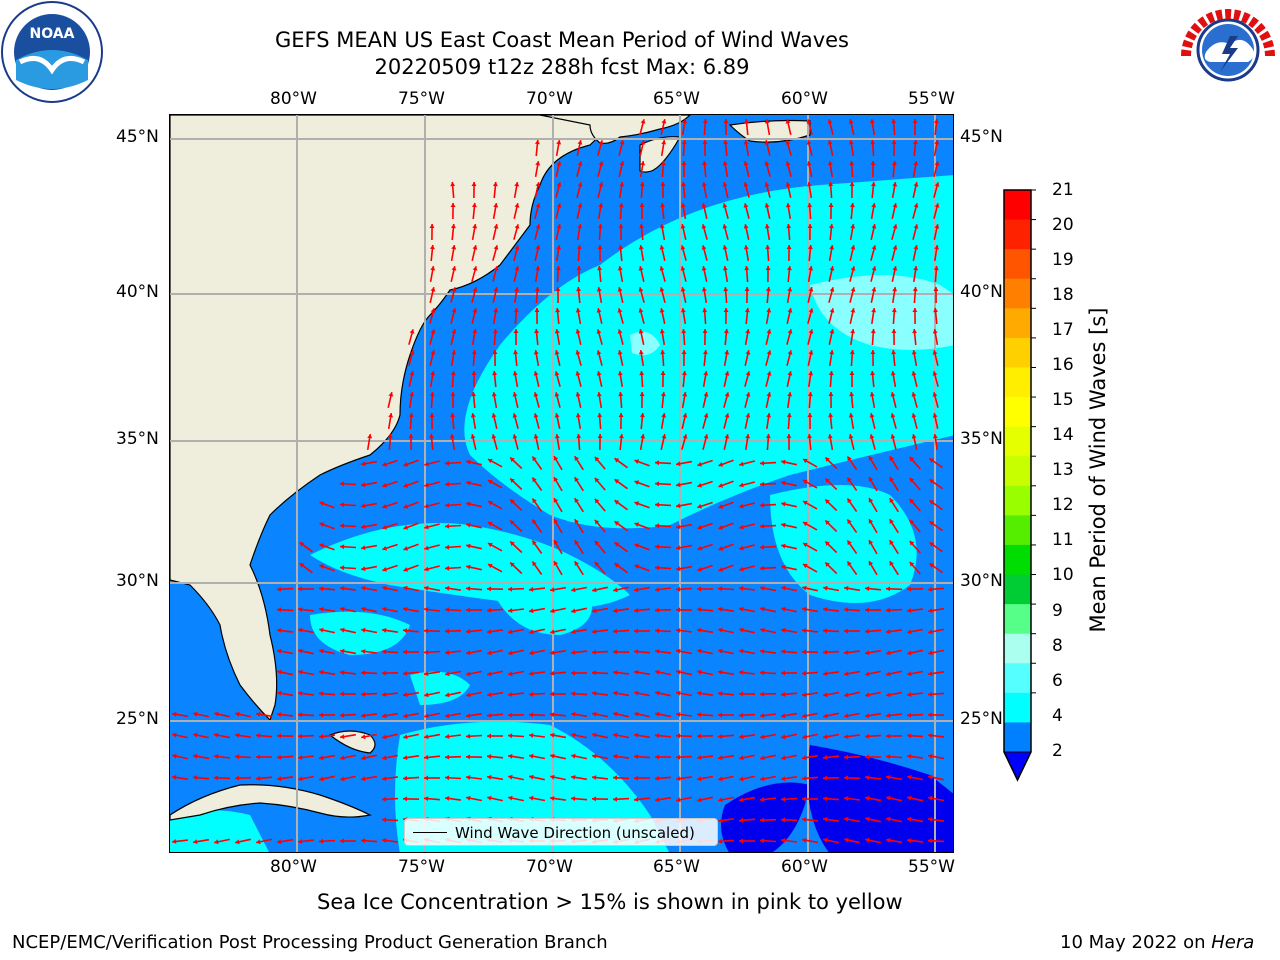 The image size is (1280, 960). What do you see at coordinates (1063, 225) in the screenshot?
I see `colorbar-tick-20: 20` at bounding box center [1063, 225].